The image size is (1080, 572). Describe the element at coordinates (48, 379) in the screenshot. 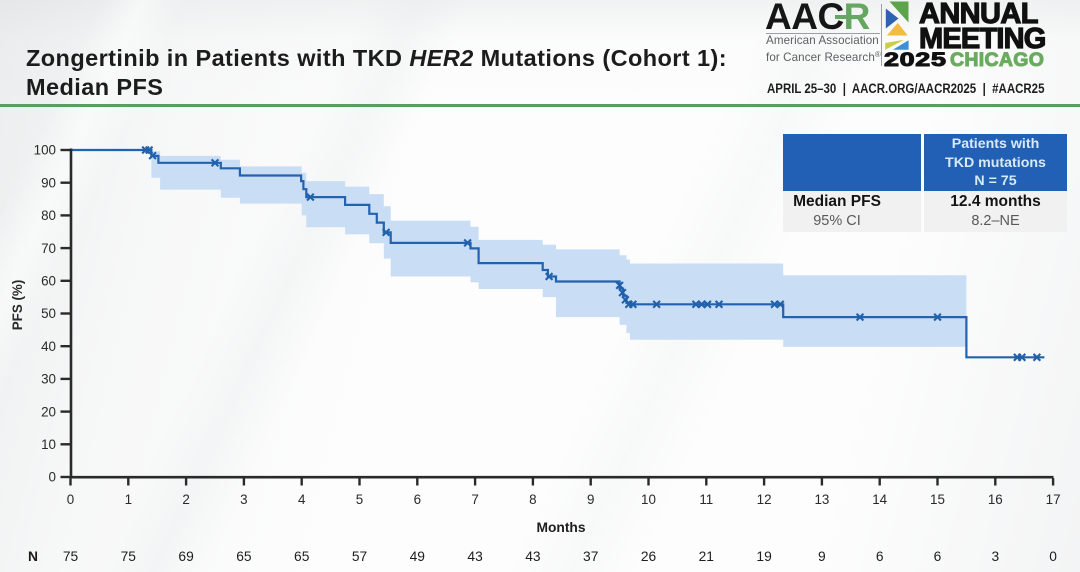

I see `svg-text: 30` at that location.